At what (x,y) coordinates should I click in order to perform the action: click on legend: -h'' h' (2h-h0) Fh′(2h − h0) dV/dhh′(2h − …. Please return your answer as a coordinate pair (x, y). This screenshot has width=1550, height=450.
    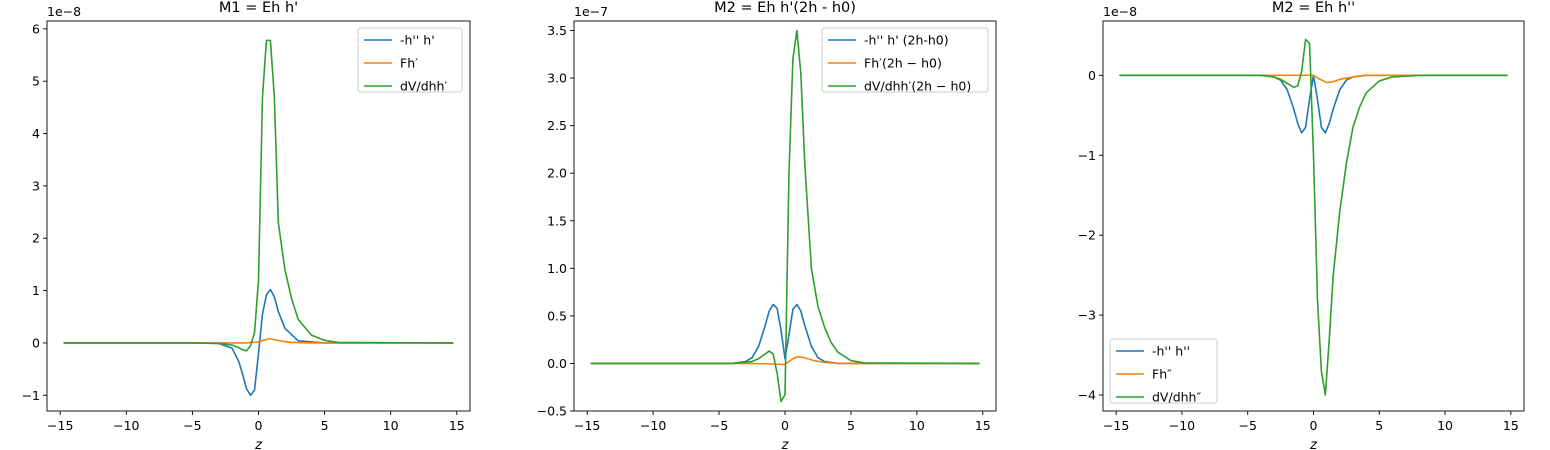
    Looking at the image, I should click on (905, 60).